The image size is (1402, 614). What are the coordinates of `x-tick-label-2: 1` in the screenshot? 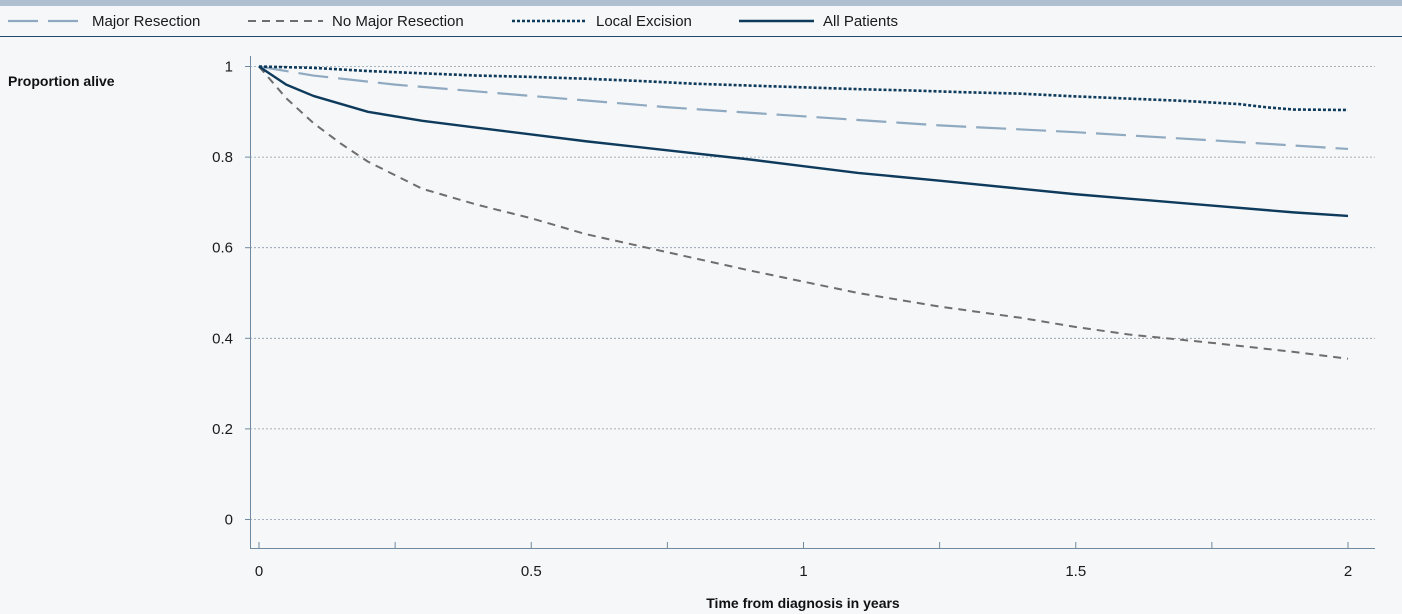 It's located at (803, 571).